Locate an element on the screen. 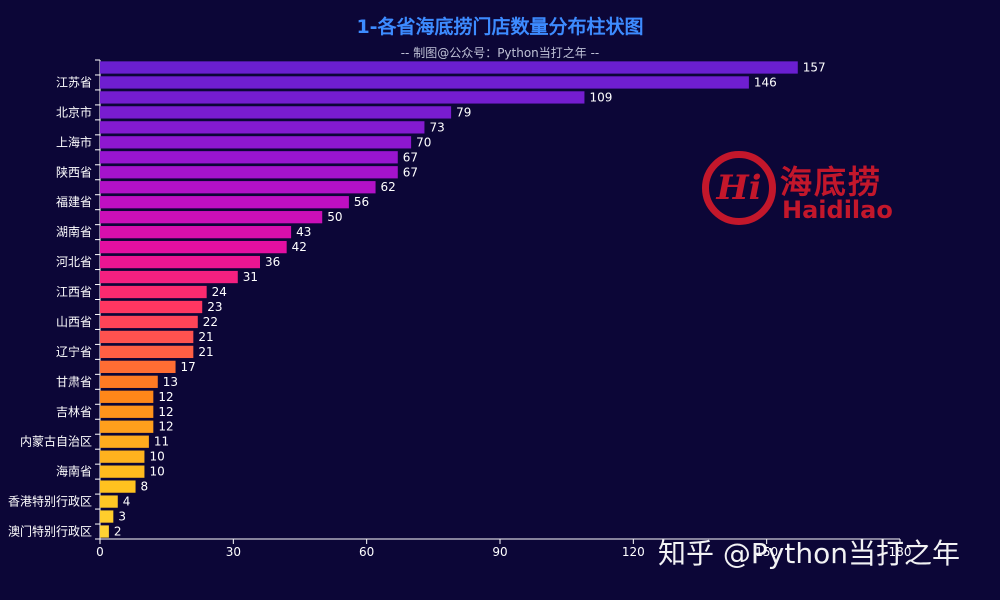 Image resolution: width=1000 pixels, height=600 pixels. y-tick-label: 江苏省 is located at coordinates (74, 82).